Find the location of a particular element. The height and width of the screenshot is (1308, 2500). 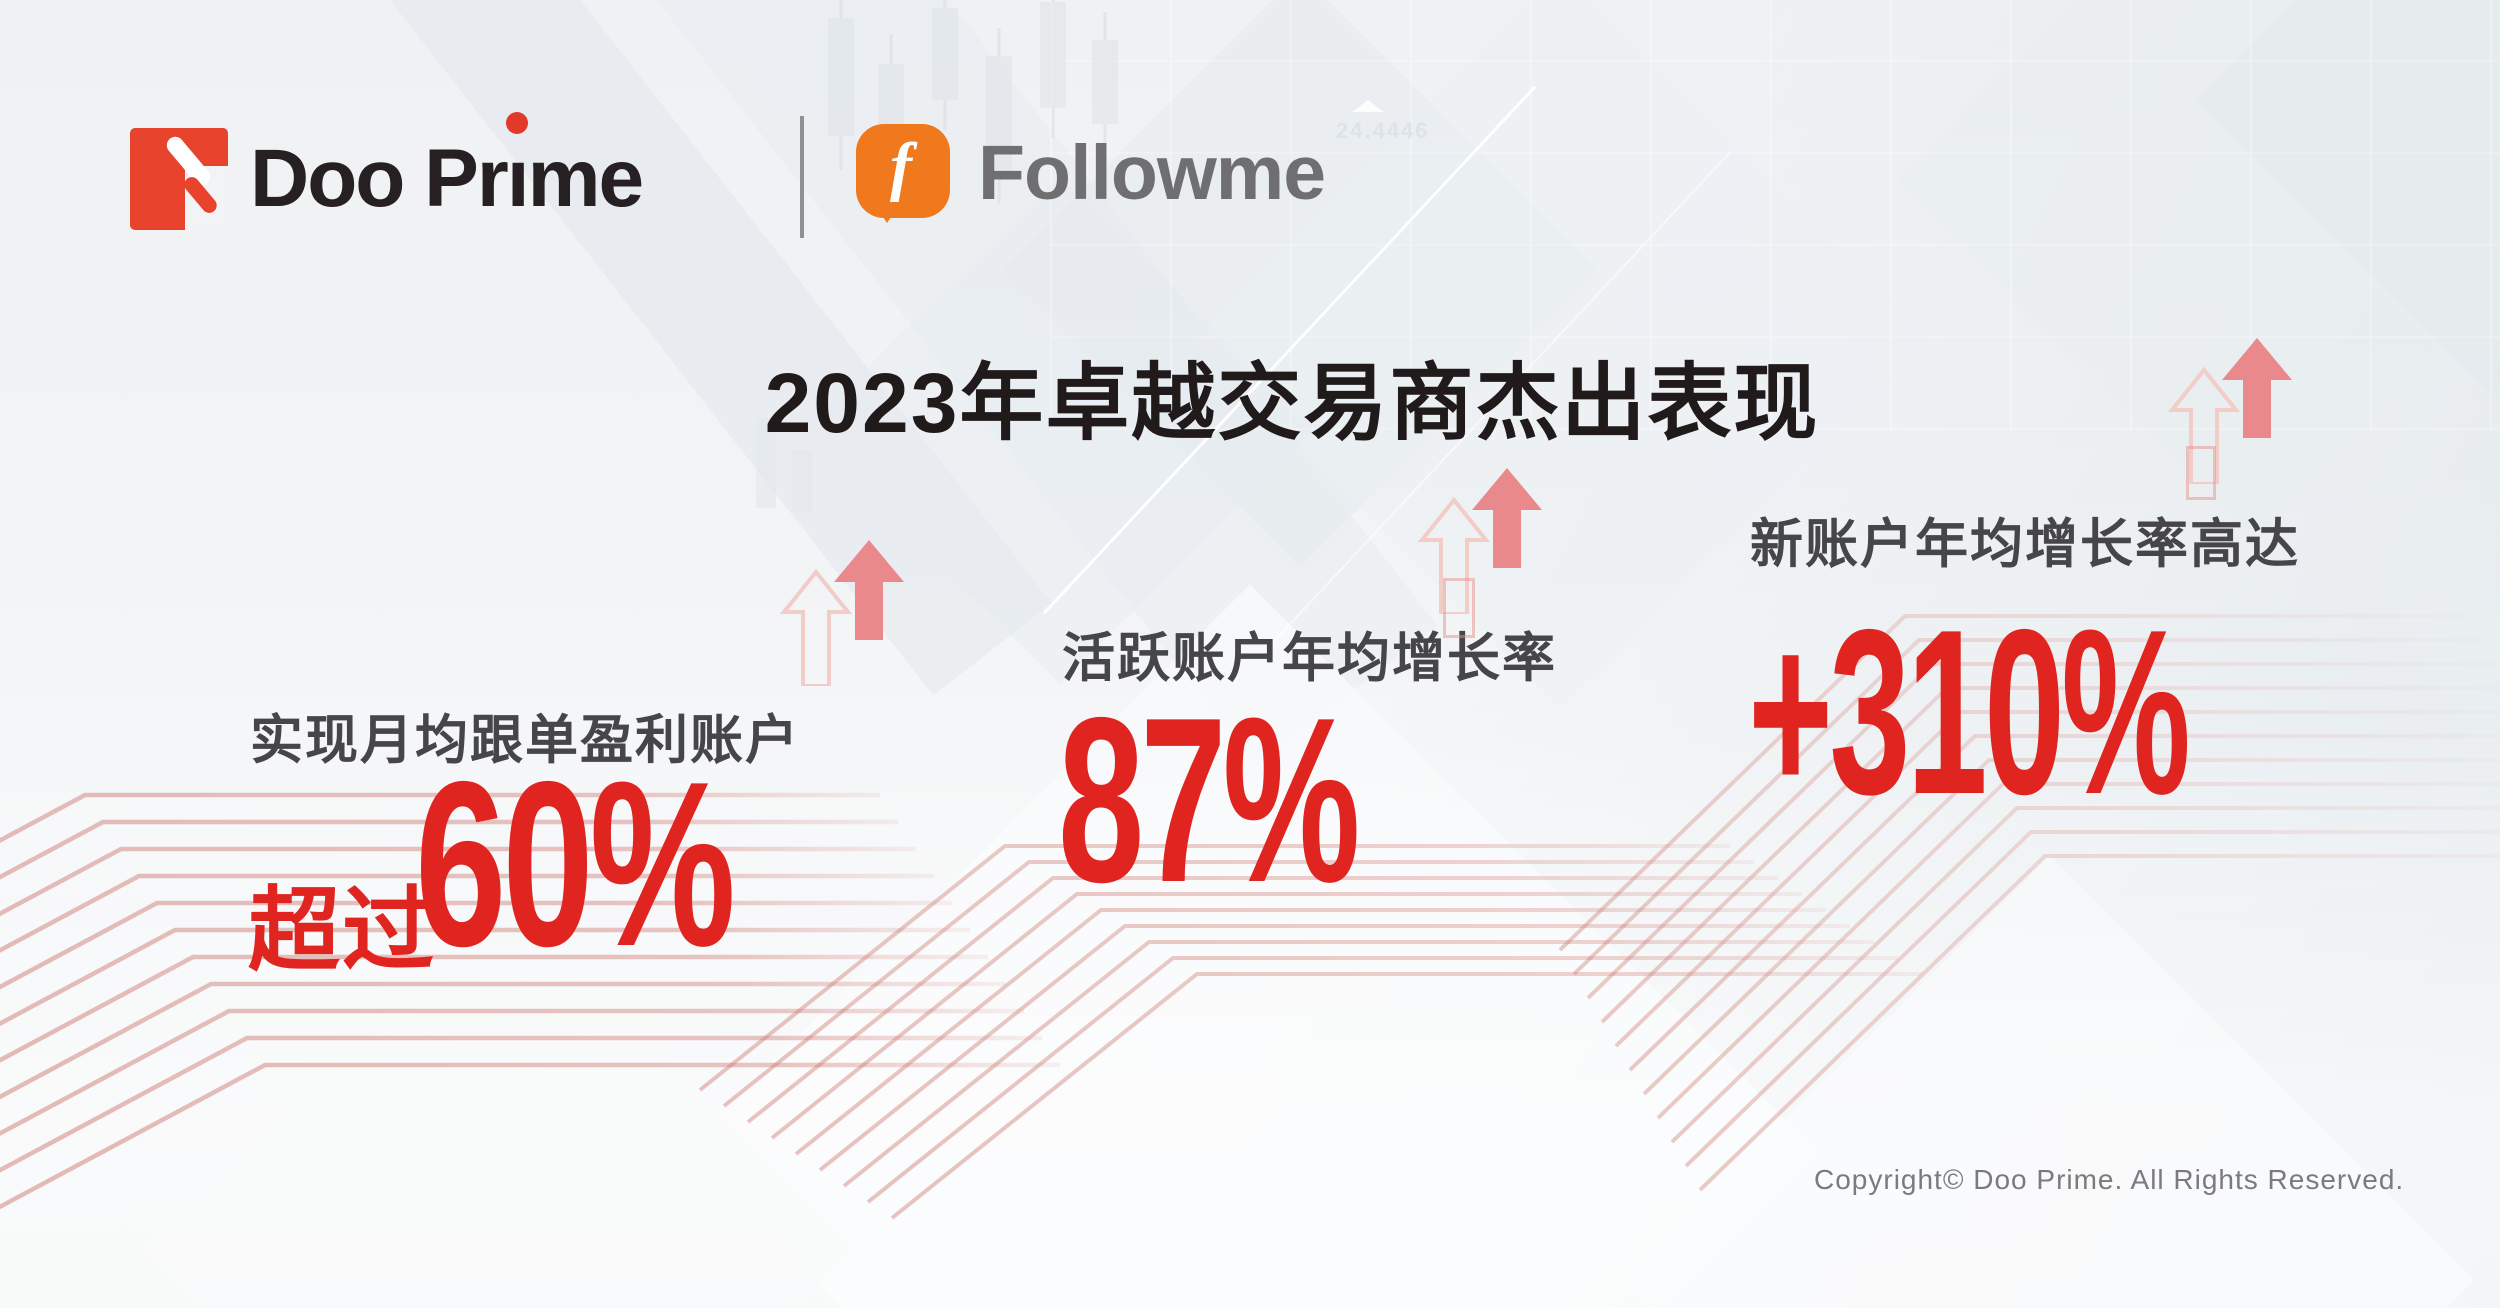

stat2-label: 活跃账户年均增长率 is located at coordinates (1309, 658).